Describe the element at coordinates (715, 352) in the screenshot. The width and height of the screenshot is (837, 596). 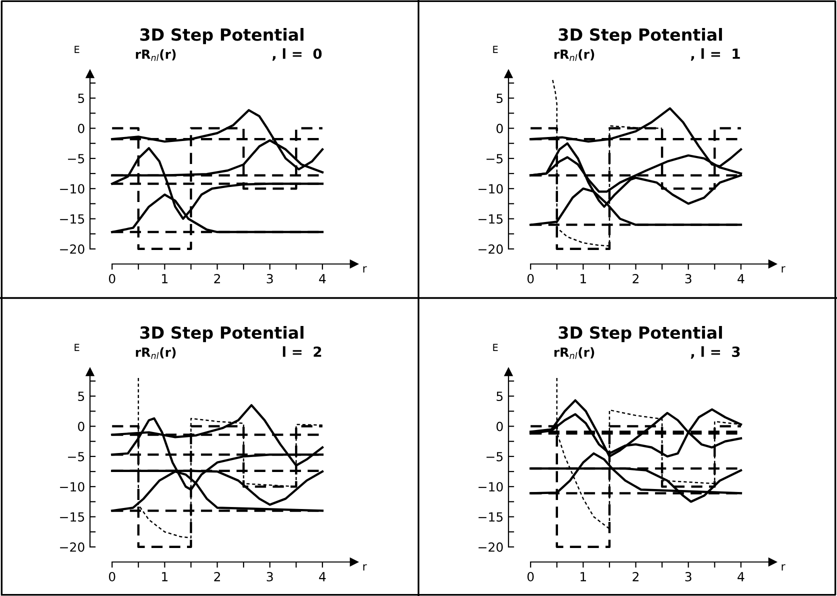
I see `text: , l = 3` at that location.